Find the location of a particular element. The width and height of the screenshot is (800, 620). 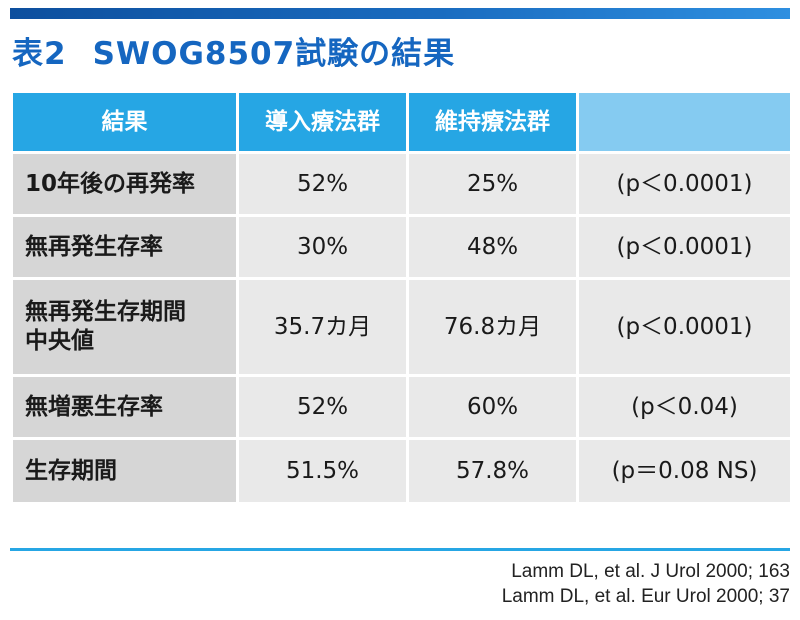

header-result: 結果 is located at coordinates (124, 122).